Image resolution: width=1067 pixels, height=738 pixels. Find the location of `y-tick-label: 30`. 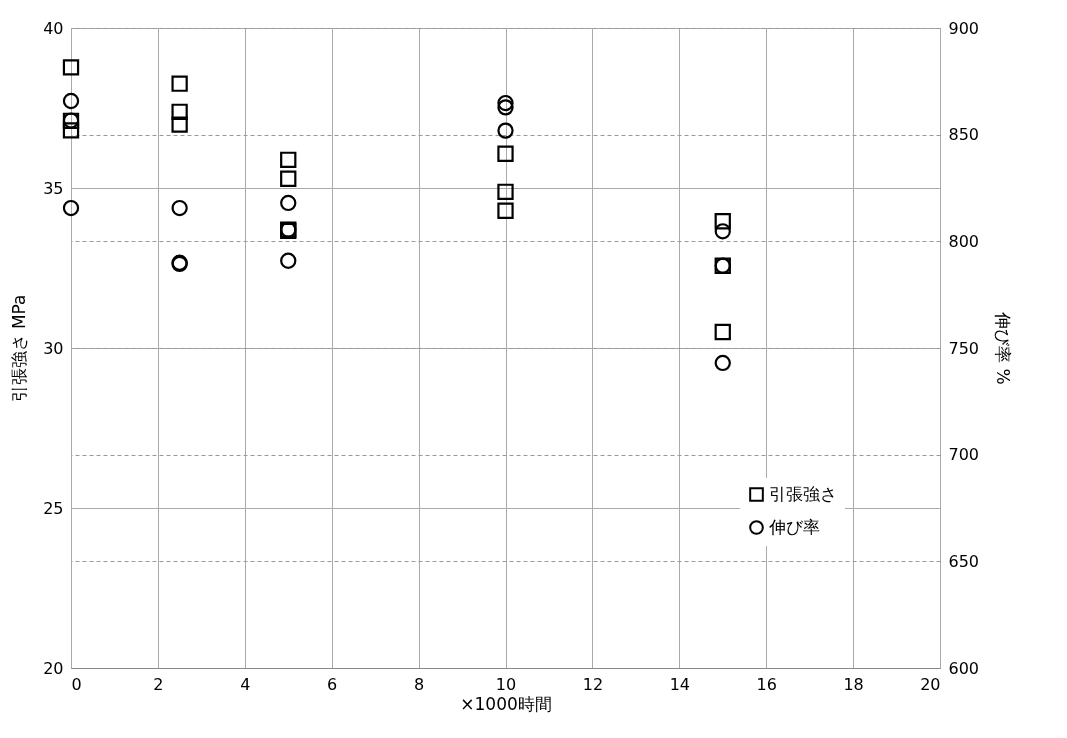

y-tick-label: 30 is located at coordinates (53, 348).